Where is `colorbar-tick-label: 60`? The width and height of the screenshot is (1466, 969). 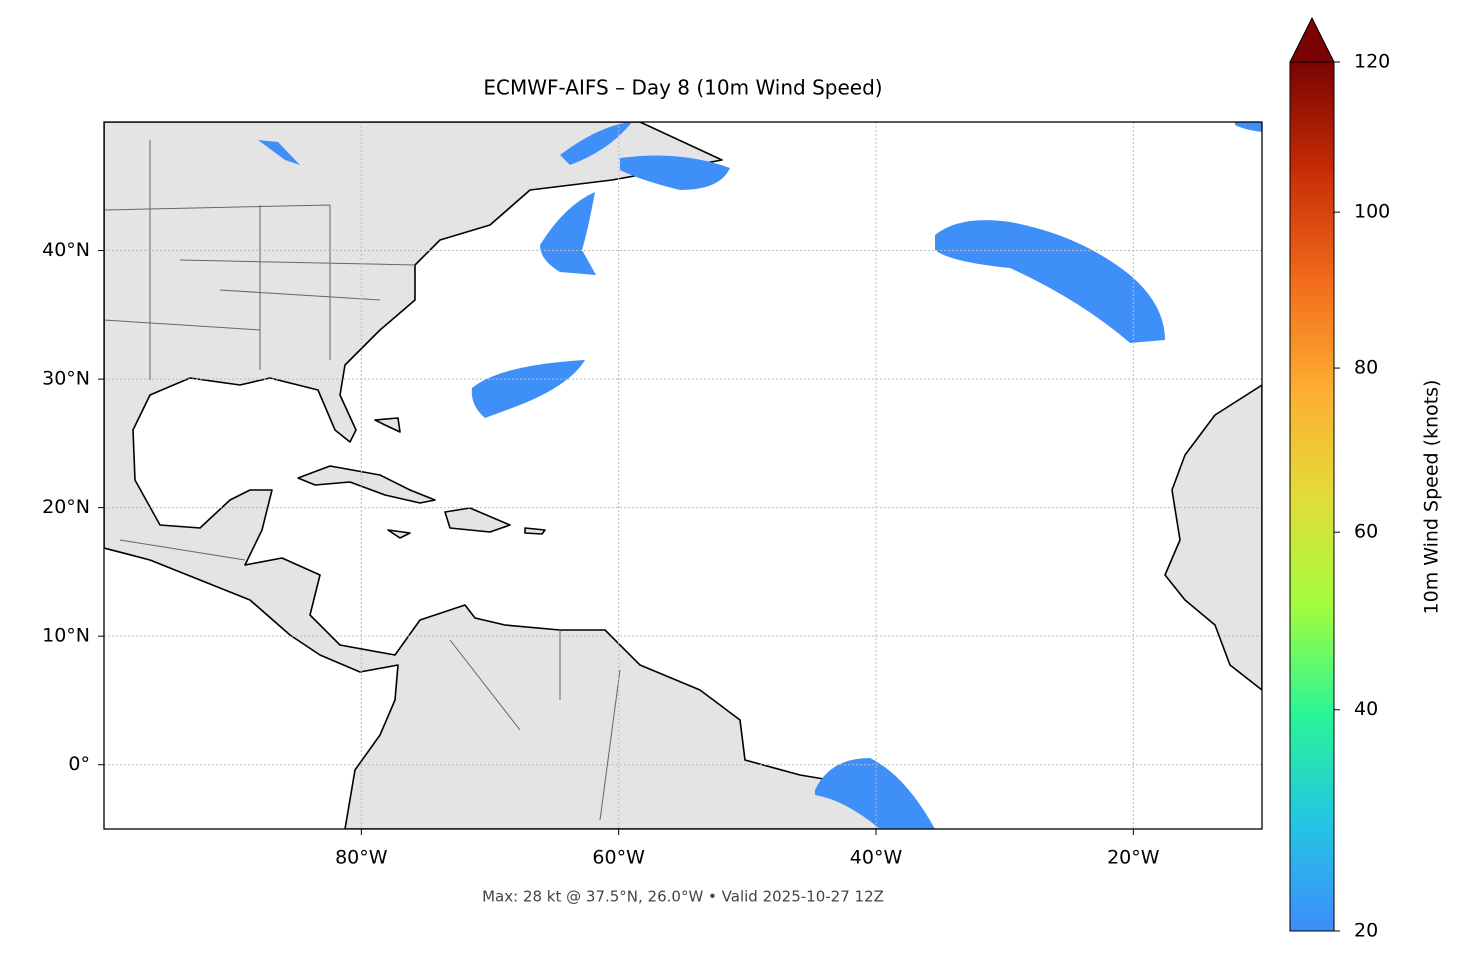 colorbar-tick-label: 60 is located at coordinates (1366, 532).